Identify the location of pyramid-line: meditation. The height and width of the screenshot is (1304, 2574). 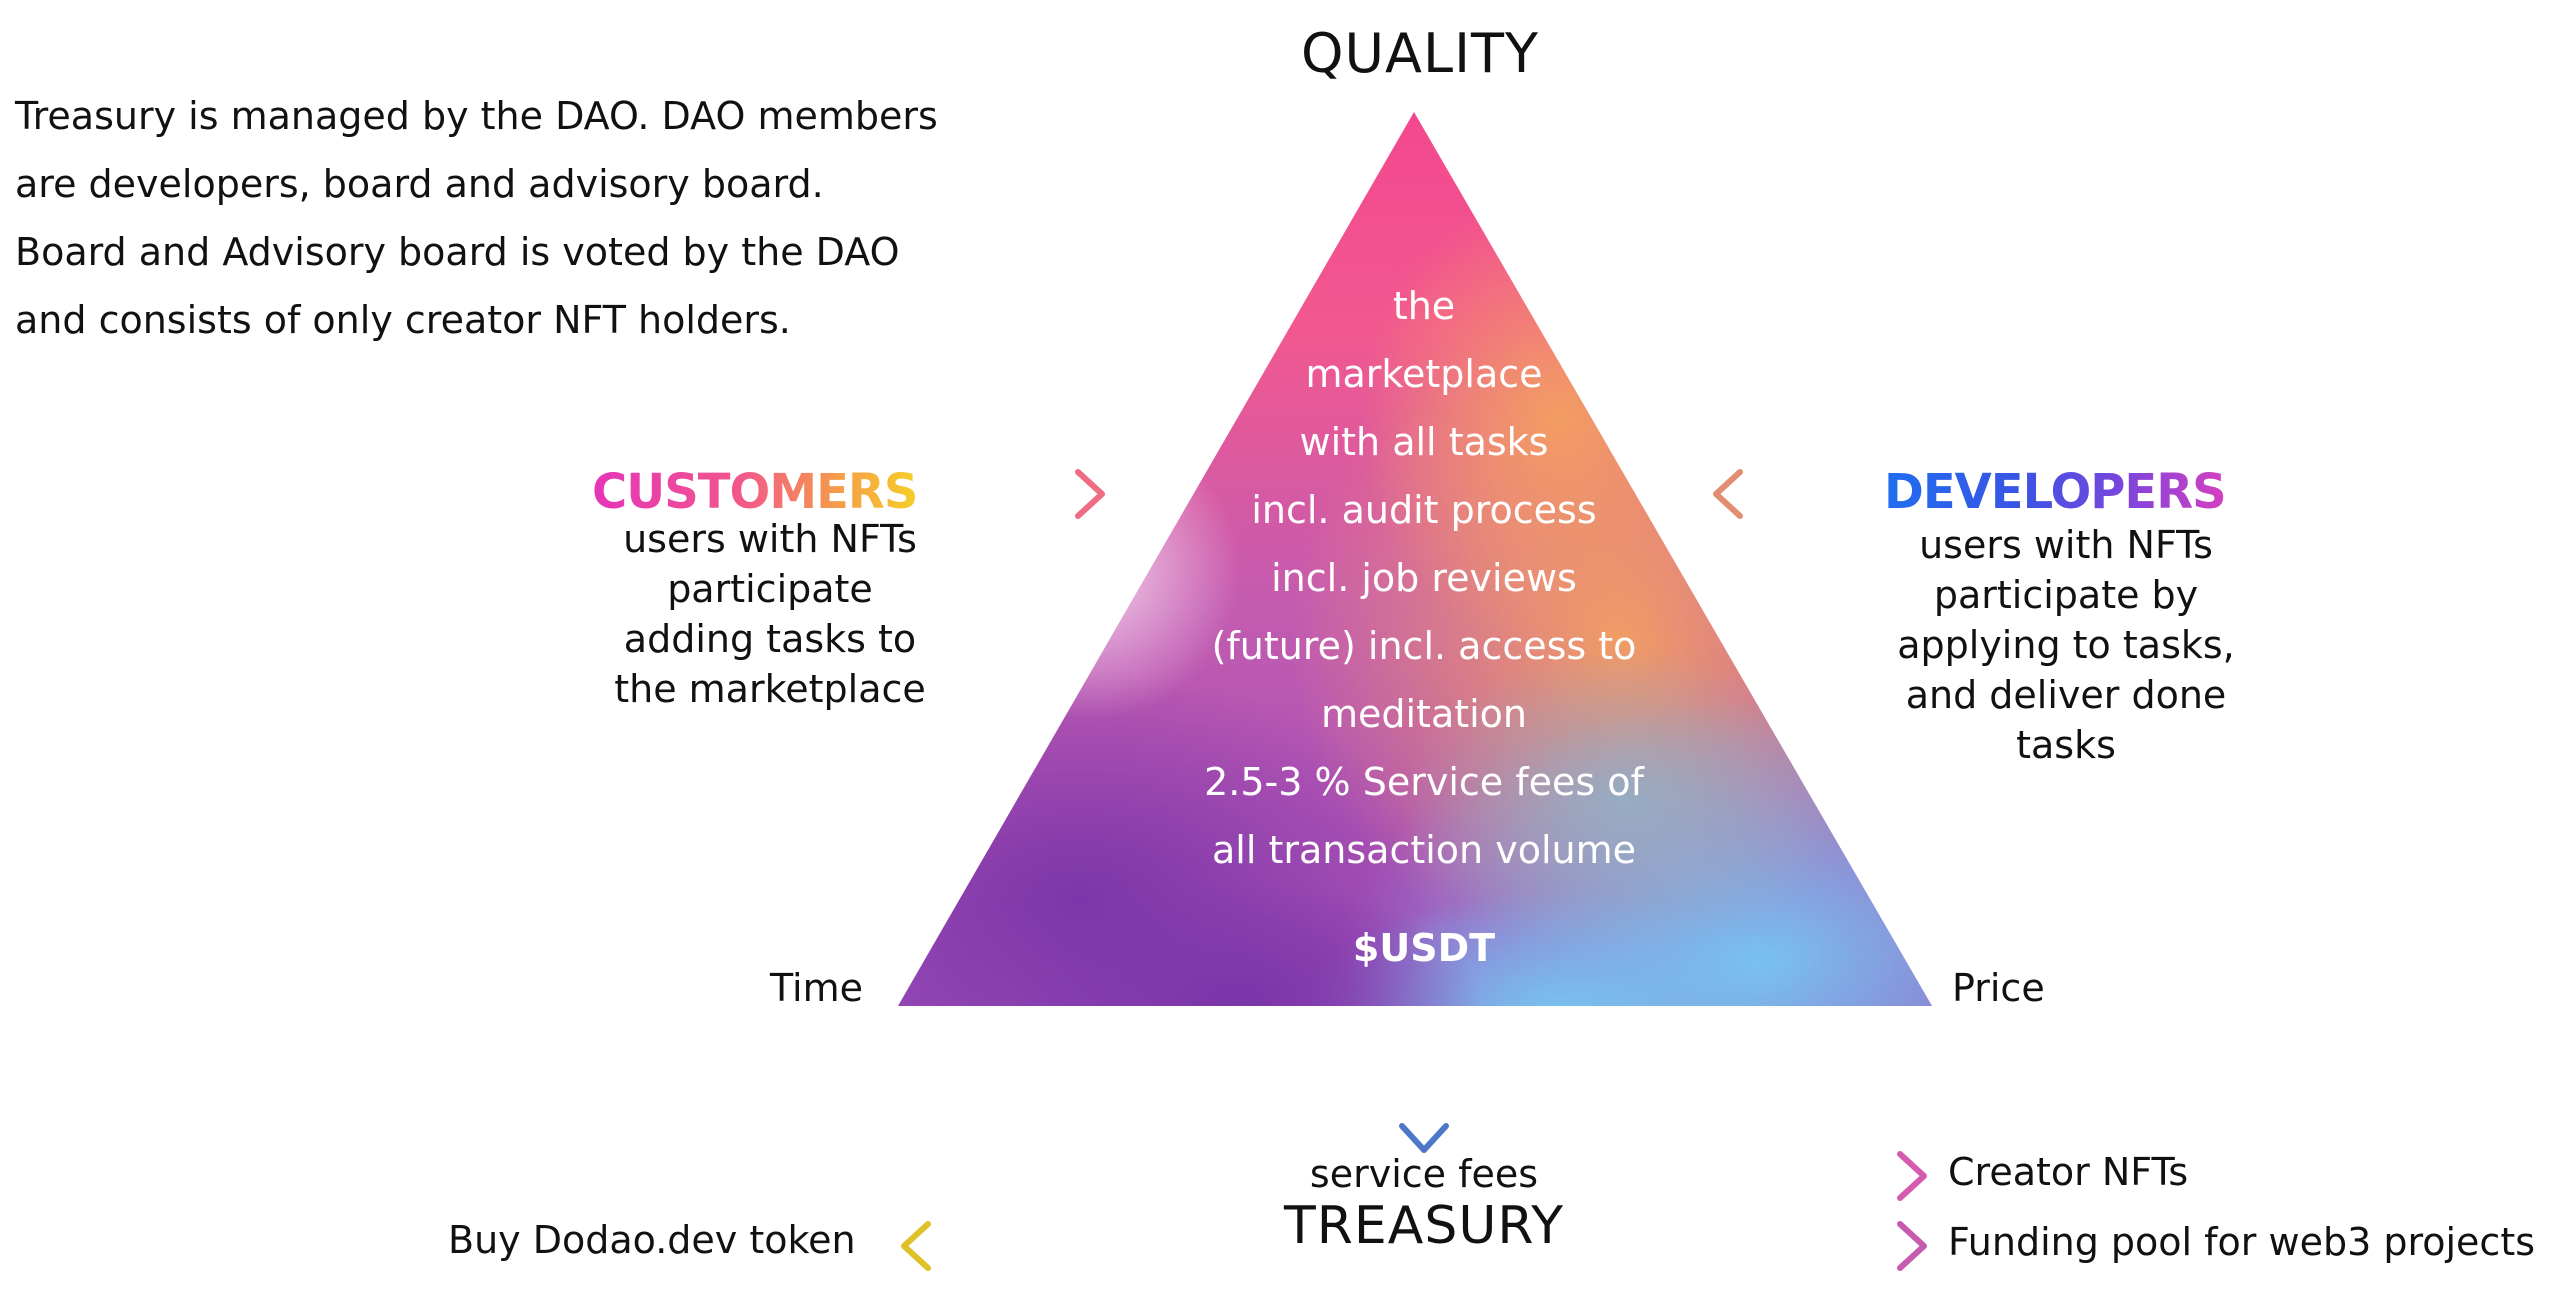
(1424, 714).